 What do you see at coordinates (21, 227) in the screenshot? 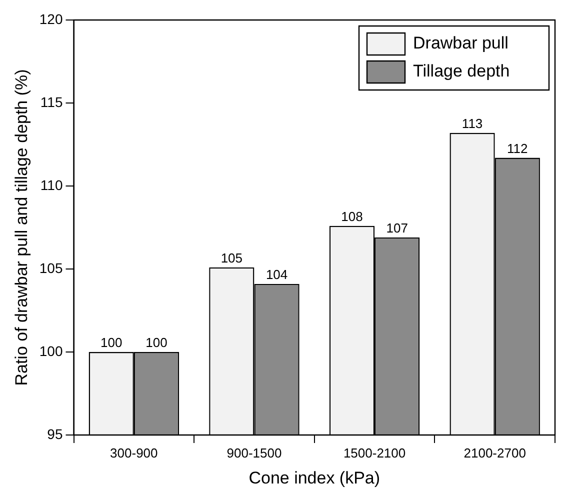
I see `y-axis-title: Ratio of drawbar pull and tillage depth (%)` at bounding box center [21, 227].